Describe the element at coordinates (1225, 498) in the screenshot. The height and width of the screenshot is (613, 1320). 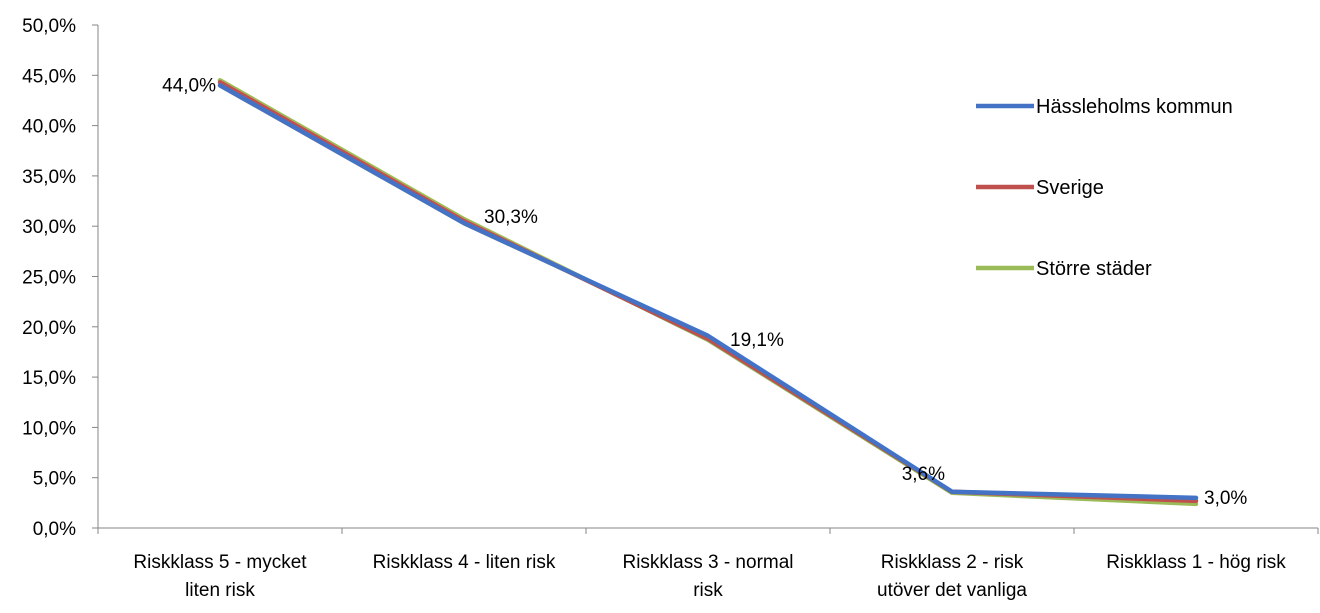
I see `data-label: 3,0%` at that location.